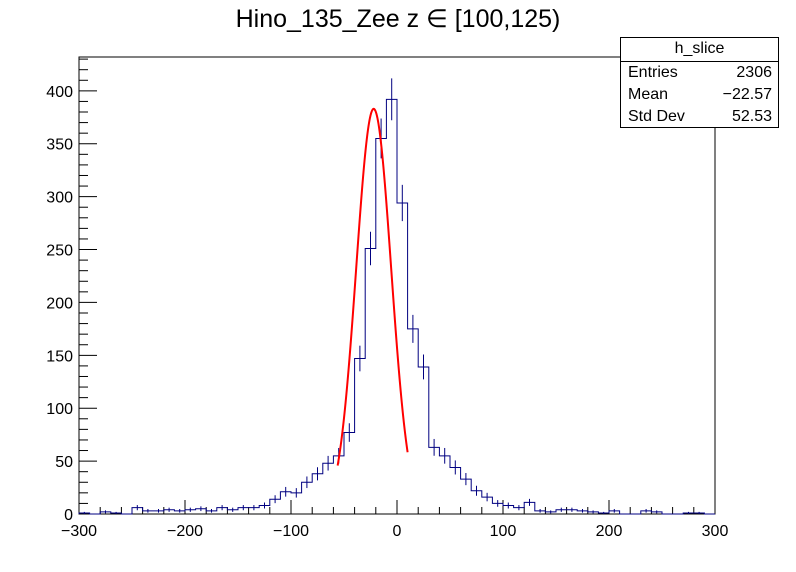 The image size is (796, 572). What do you see at coordinates (79, 531) in the screenshot?
I see `x-tick-label: −300` at bounding box center [79, 531].